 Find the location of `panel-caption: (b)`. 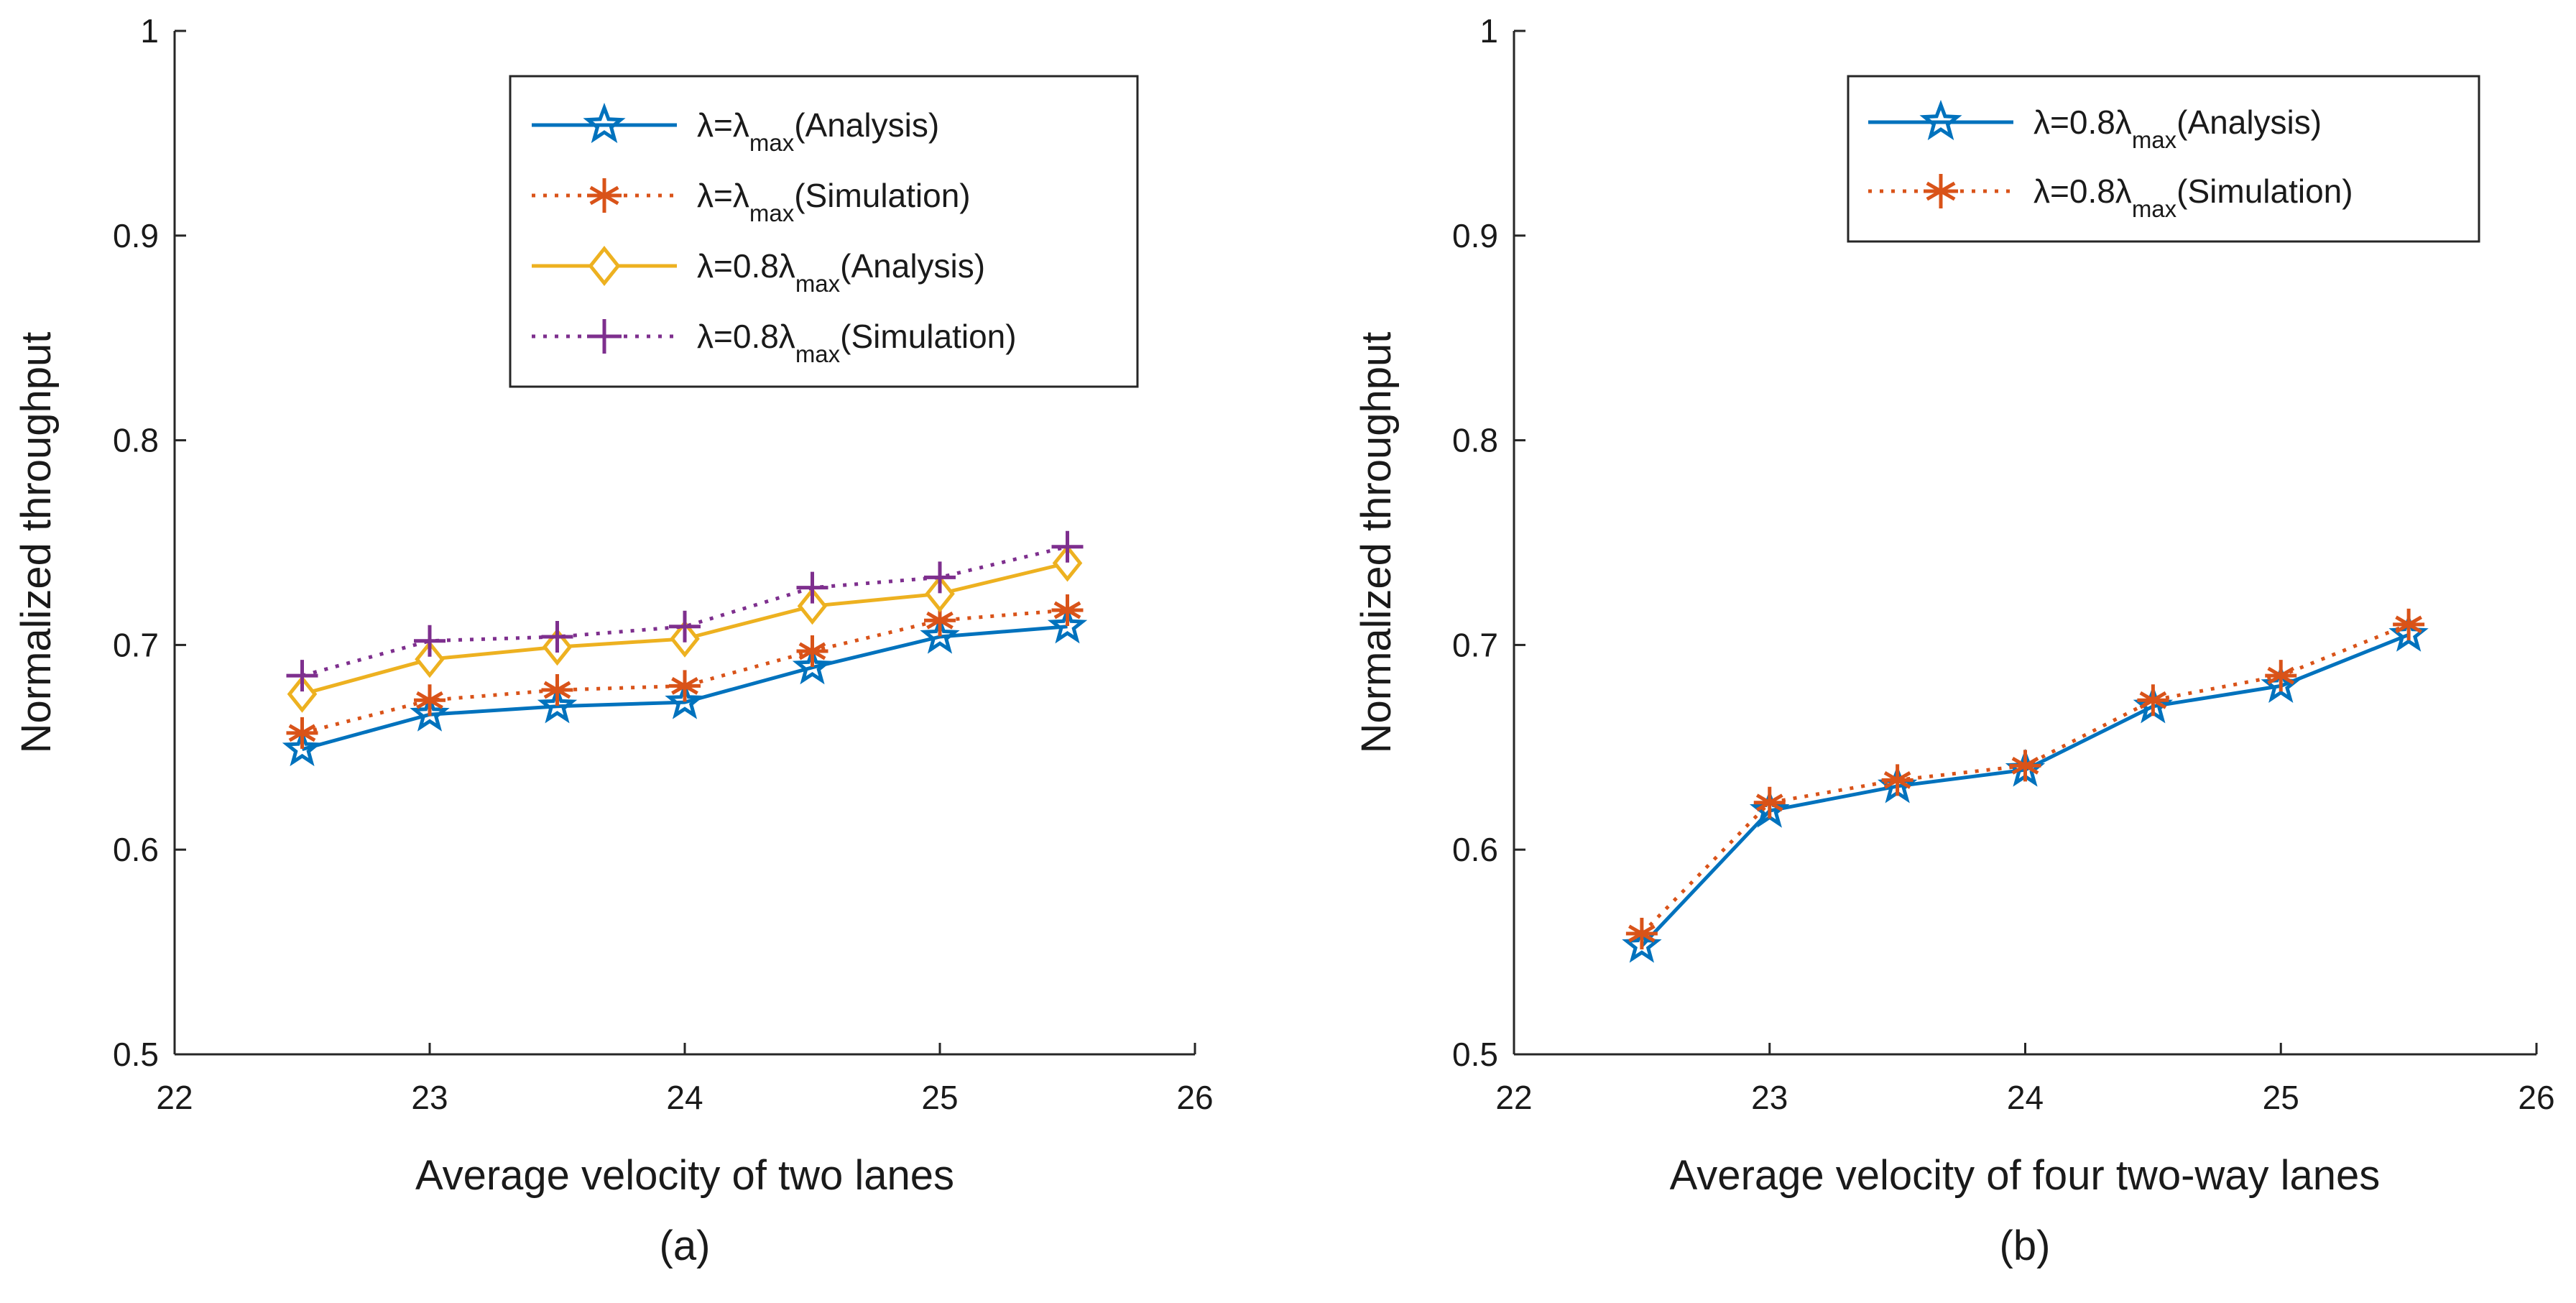

panel-caption: (b) is located at coordinates (2026, 1246).